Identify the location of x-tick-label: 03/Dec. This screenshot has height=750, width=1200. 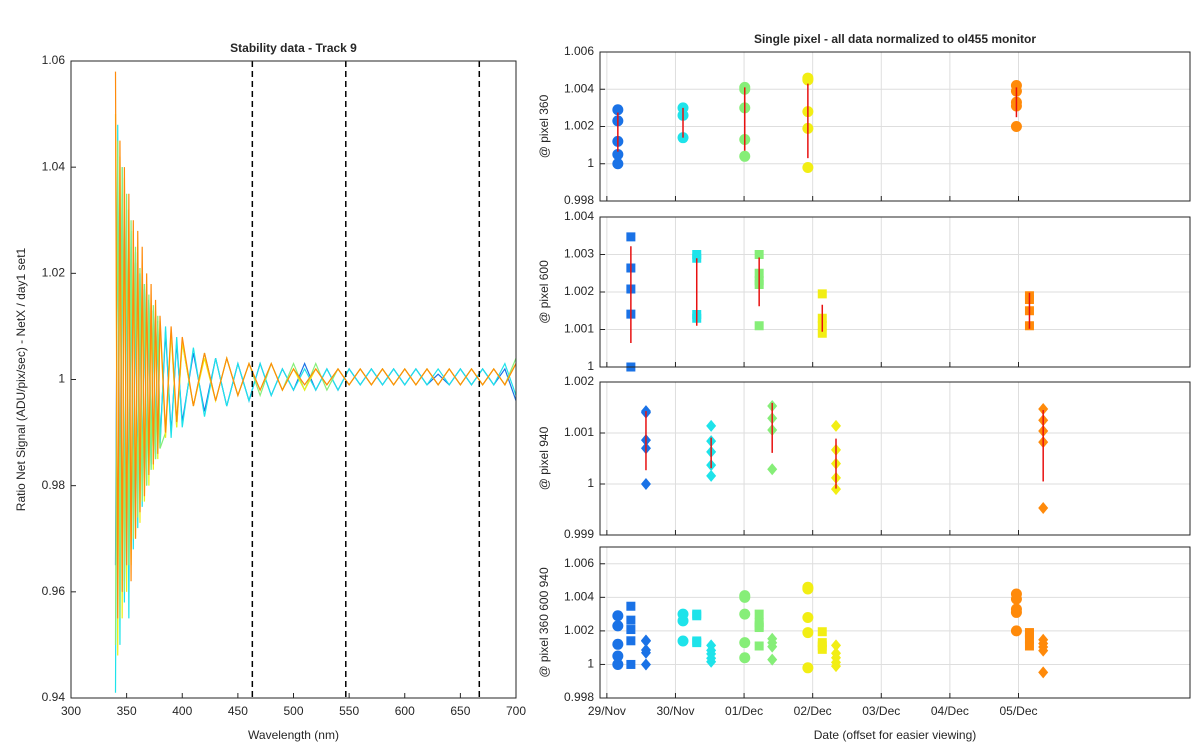
(881, 711).